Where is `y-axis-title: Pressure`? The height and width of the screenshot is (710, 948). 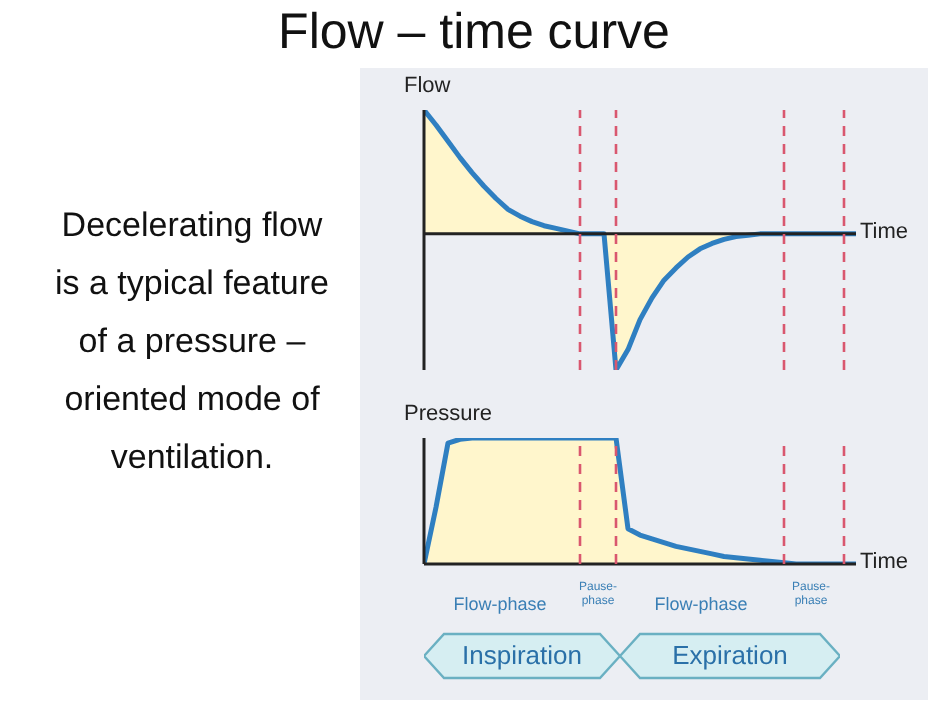
y-axis-title: Pressure is located at coordinates (448, 414).